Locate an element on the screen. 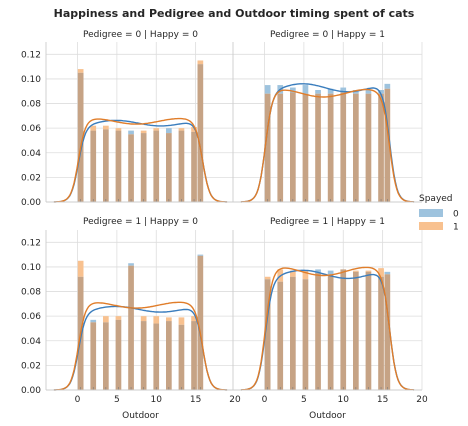 This screenshot has width=468, height=426. panel-title-bottom-right: Pedigree = 1 | Happy = 1 is located at coordinates (327, 222).